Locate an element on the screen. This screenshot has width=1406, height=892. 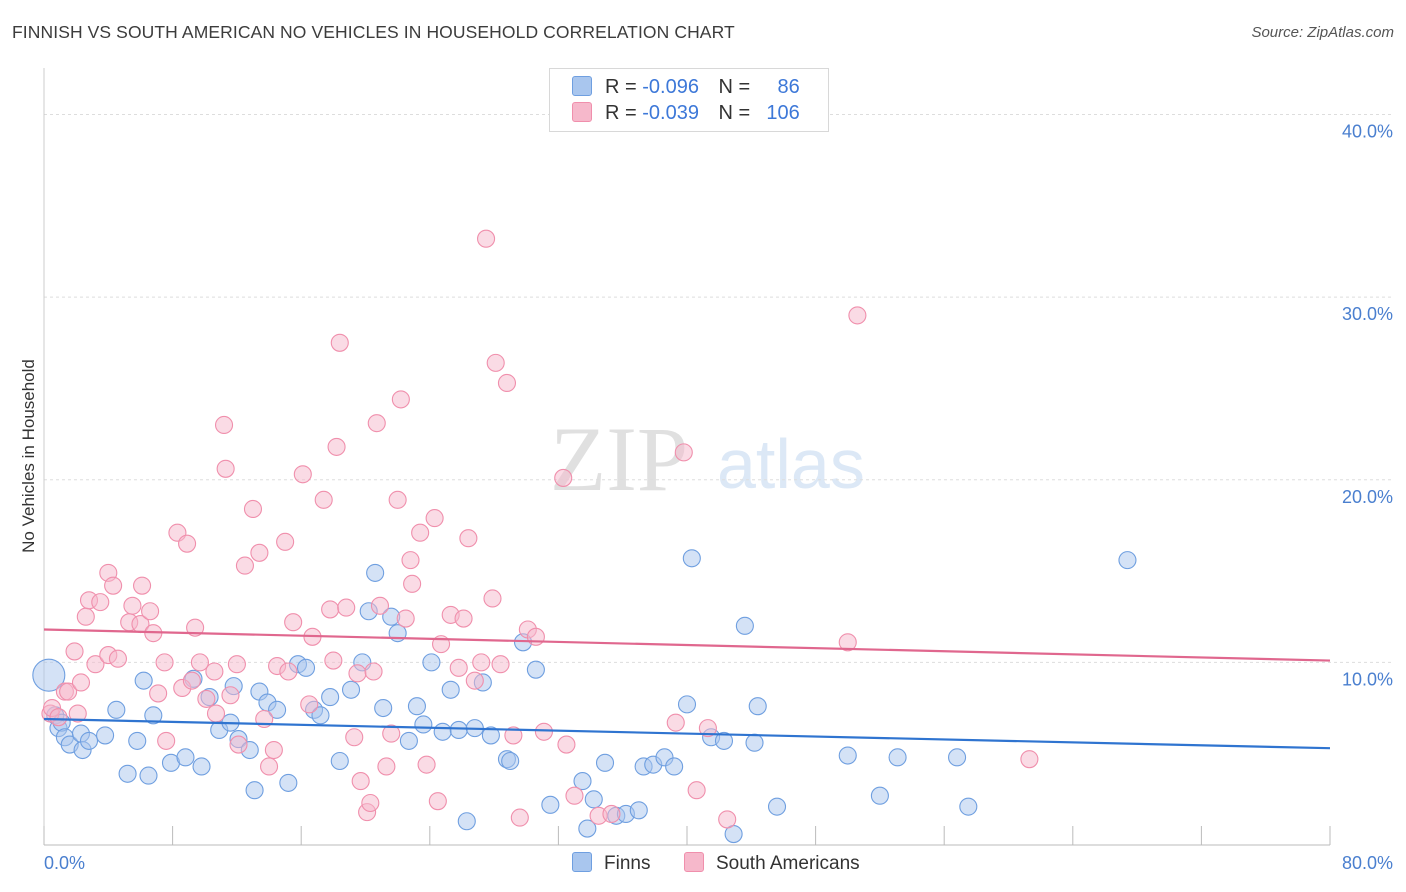
bottom-legend-south-americans: South Americans is located at coordinates (772, 863).